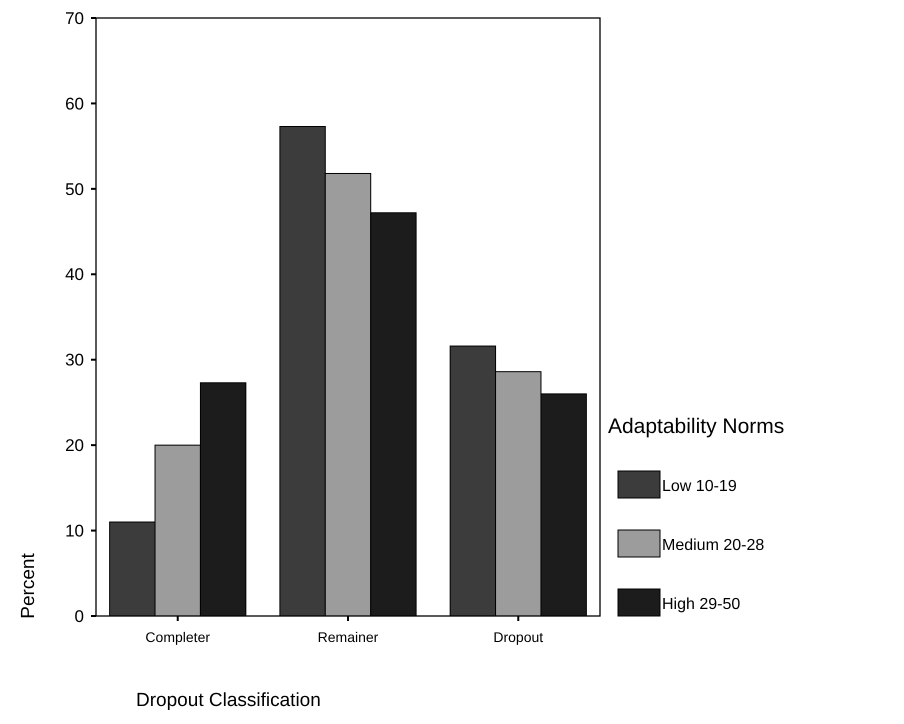 This screenshot has width=904, height=724. Describe the element at coordinates (177, 637) in the screenshot. I see `x-tick-label: Completer` at that location.